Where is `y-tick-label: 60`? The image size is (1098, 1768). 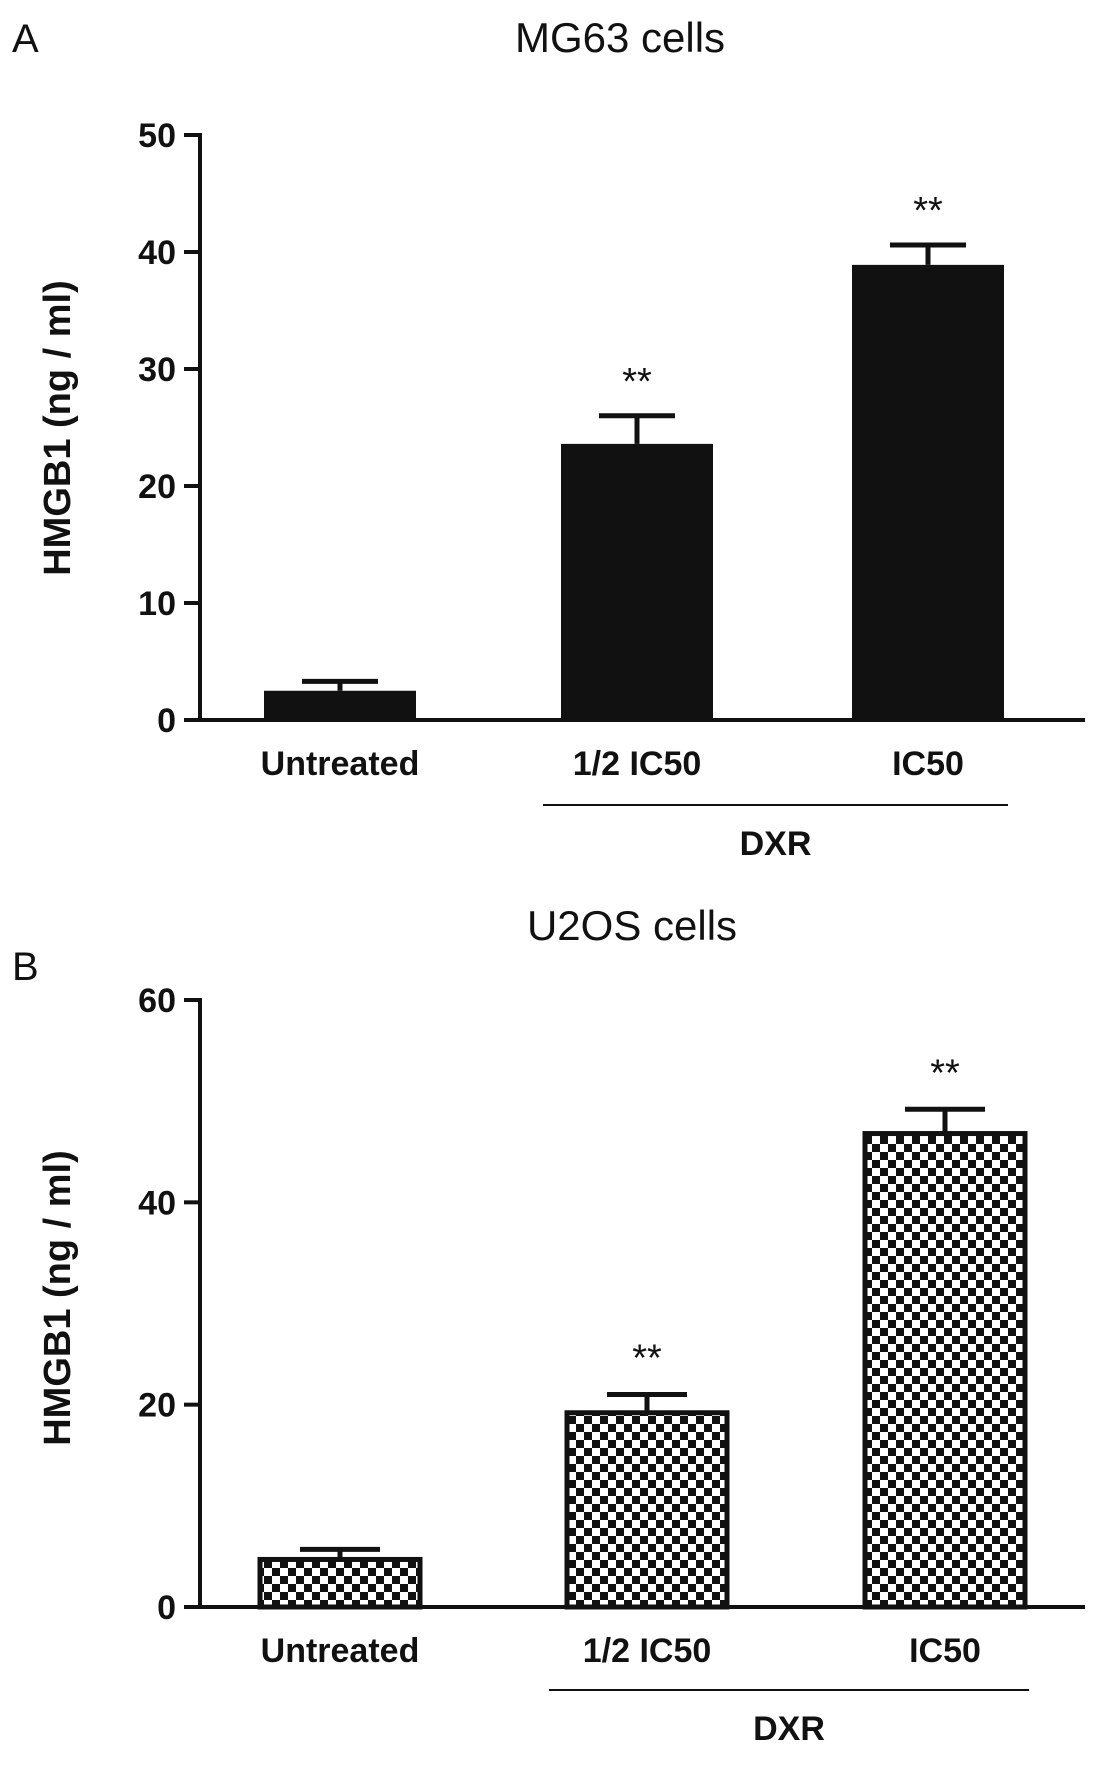 y-tick-label: 60 is located at coordinates (157, 1001).